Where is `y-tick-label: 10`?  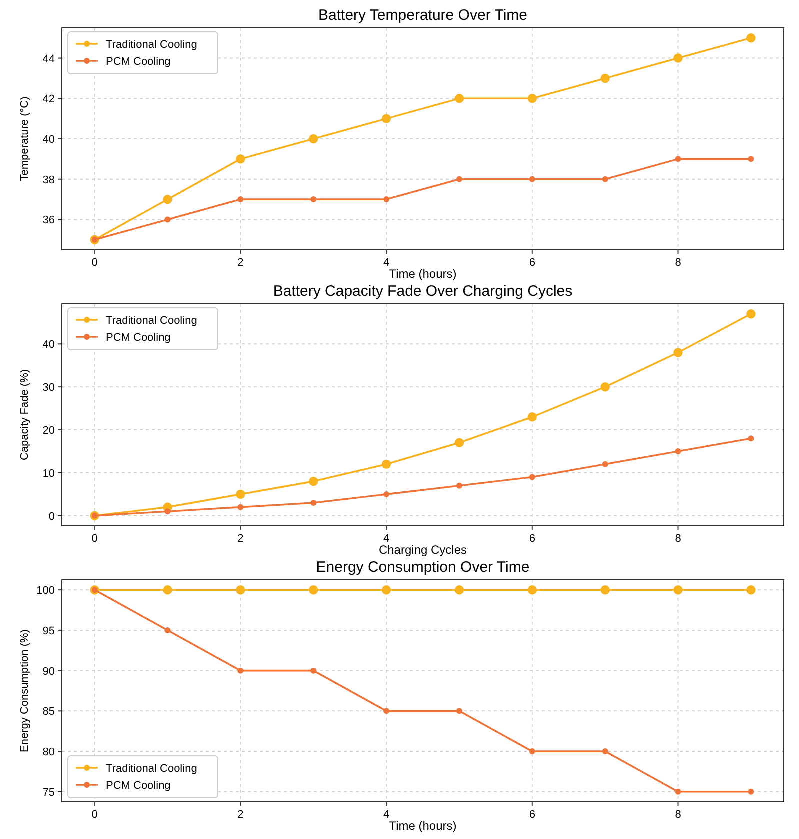 y-tick-label: 10 is located at coordinates (48, 474).